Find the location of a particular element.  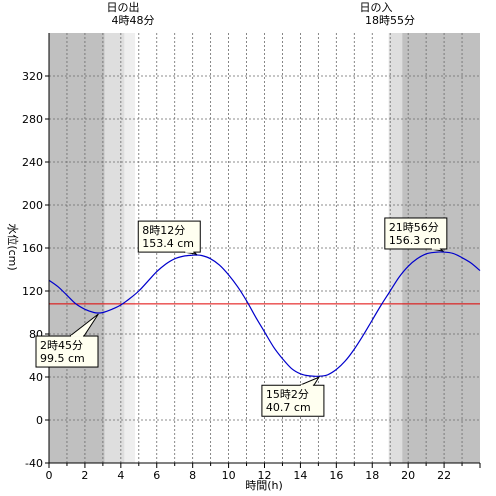

y-tick-label: 280 is located at coordinates (32, 119).